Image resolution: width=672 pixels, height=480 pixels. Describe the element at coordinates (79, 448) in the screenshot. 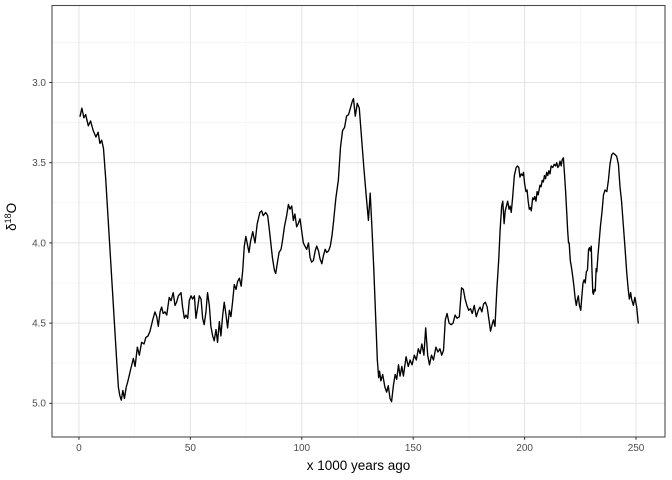

I see `x-tick-label: 0` at that location.